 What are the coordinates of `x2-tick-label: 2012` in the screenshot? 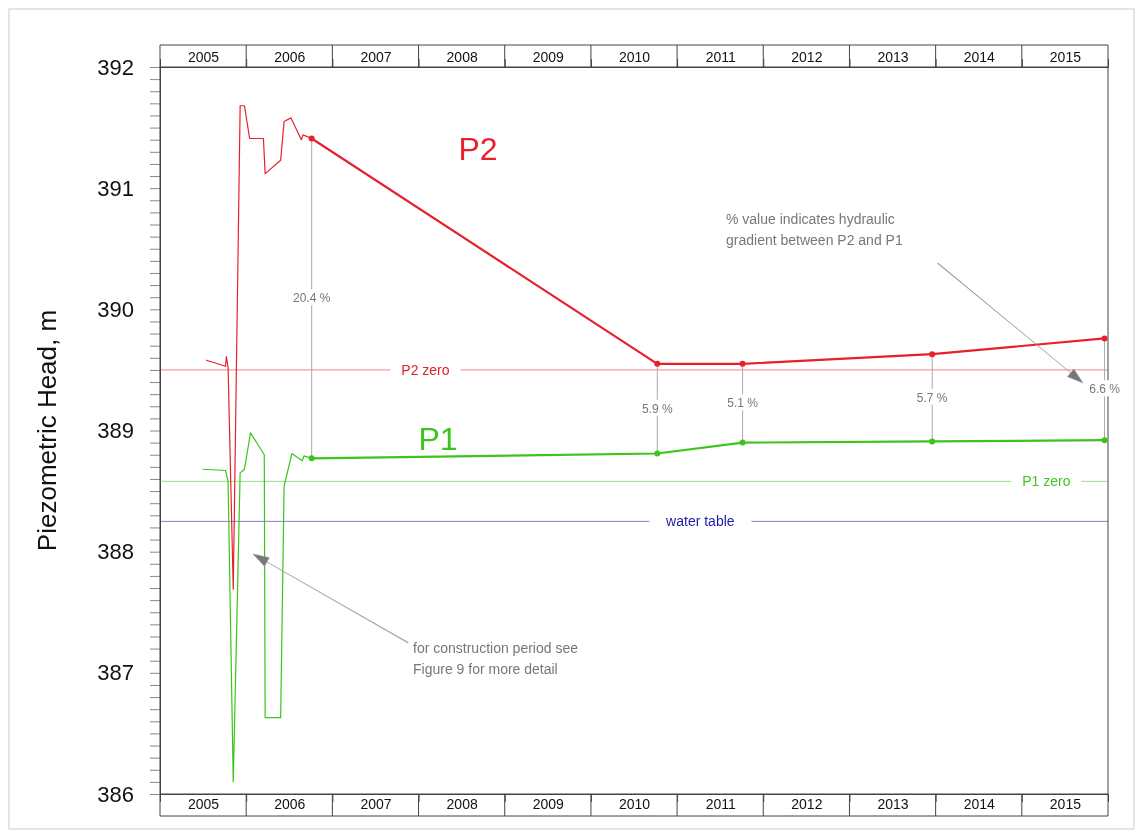 It's located at (807, 57).